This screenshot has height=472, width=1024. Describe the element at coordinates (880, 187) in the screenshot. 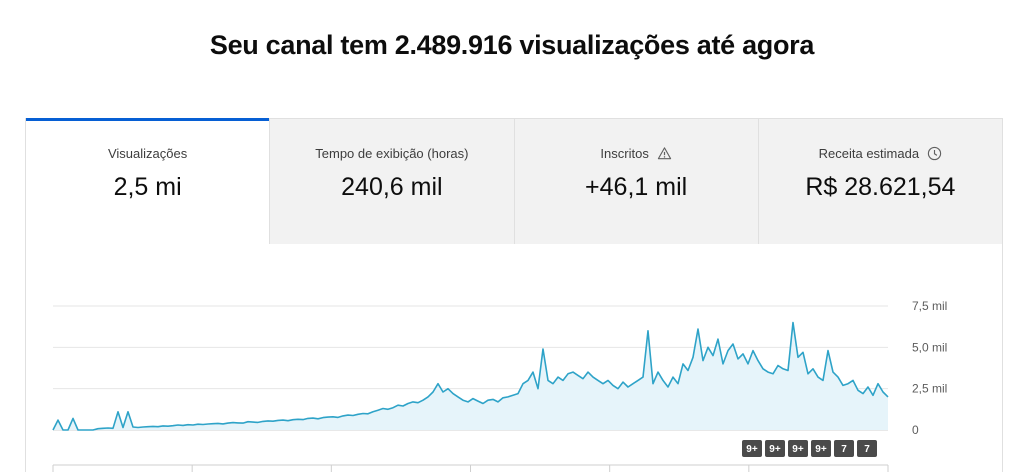

I see `tab-value: R$ 28.621,54` at that location.